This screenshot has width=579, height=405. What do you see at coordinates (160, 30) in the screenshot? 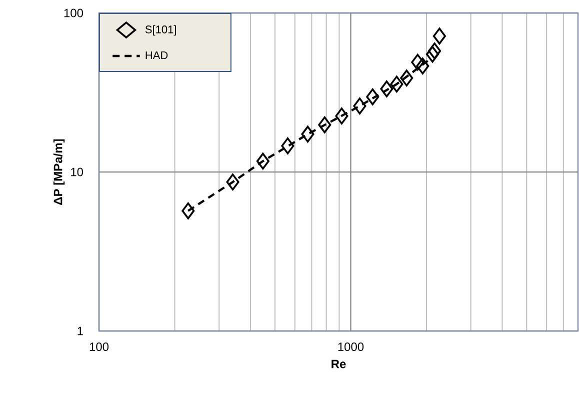
I see `legend-label: S[101]` at bounding box center [160, 30].